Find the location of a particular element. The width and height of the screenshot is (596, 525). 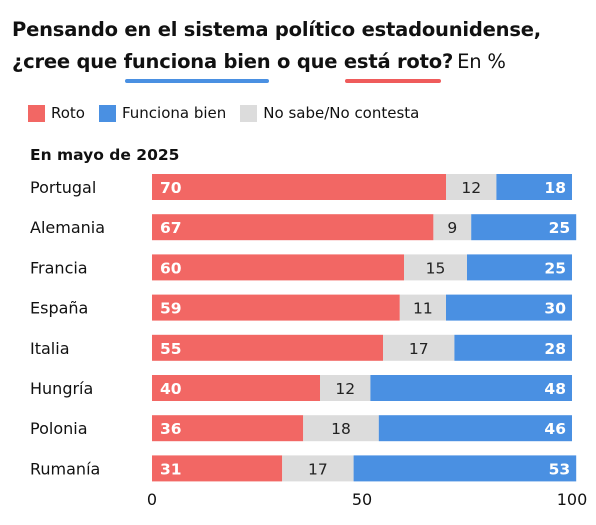

data-label-no-sabe-no-contesta-hungria: 12 is located at coordinates (345, 389).